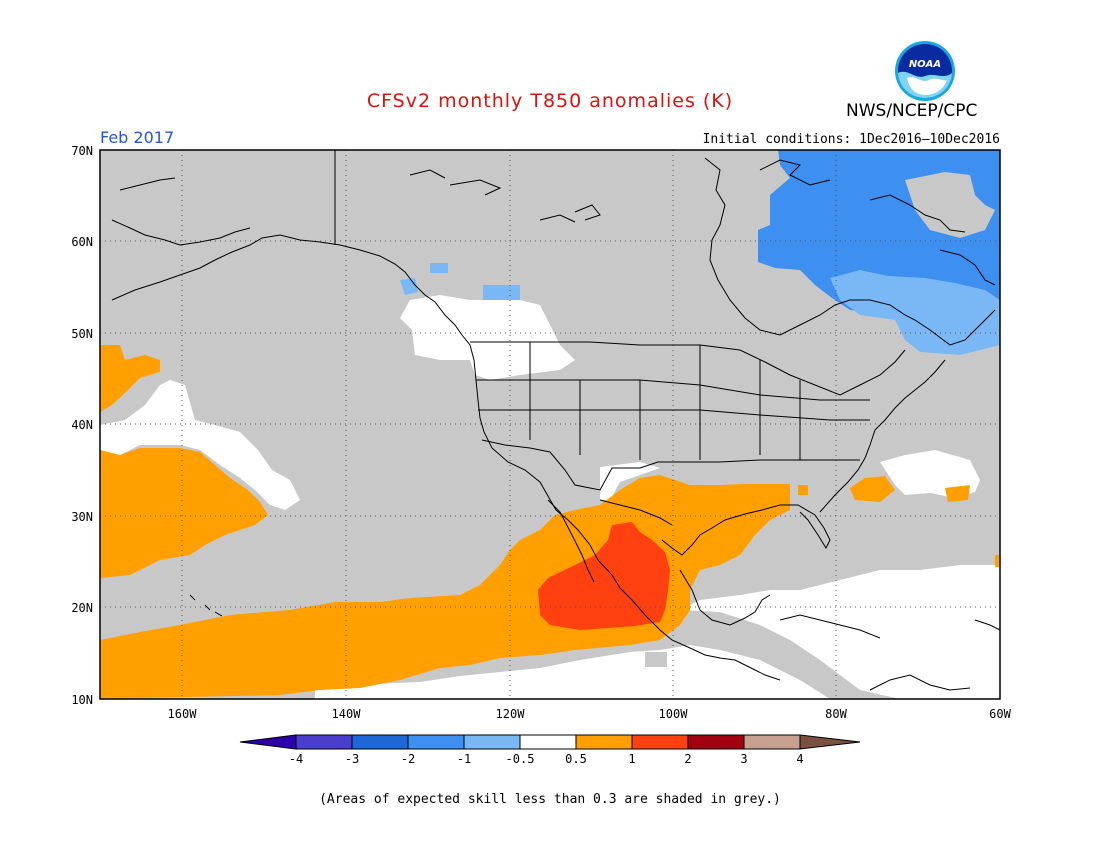  I want to click on latitude-labels: 70N 60N 50N 40N 30N 20N 10N, so click(82, 425).